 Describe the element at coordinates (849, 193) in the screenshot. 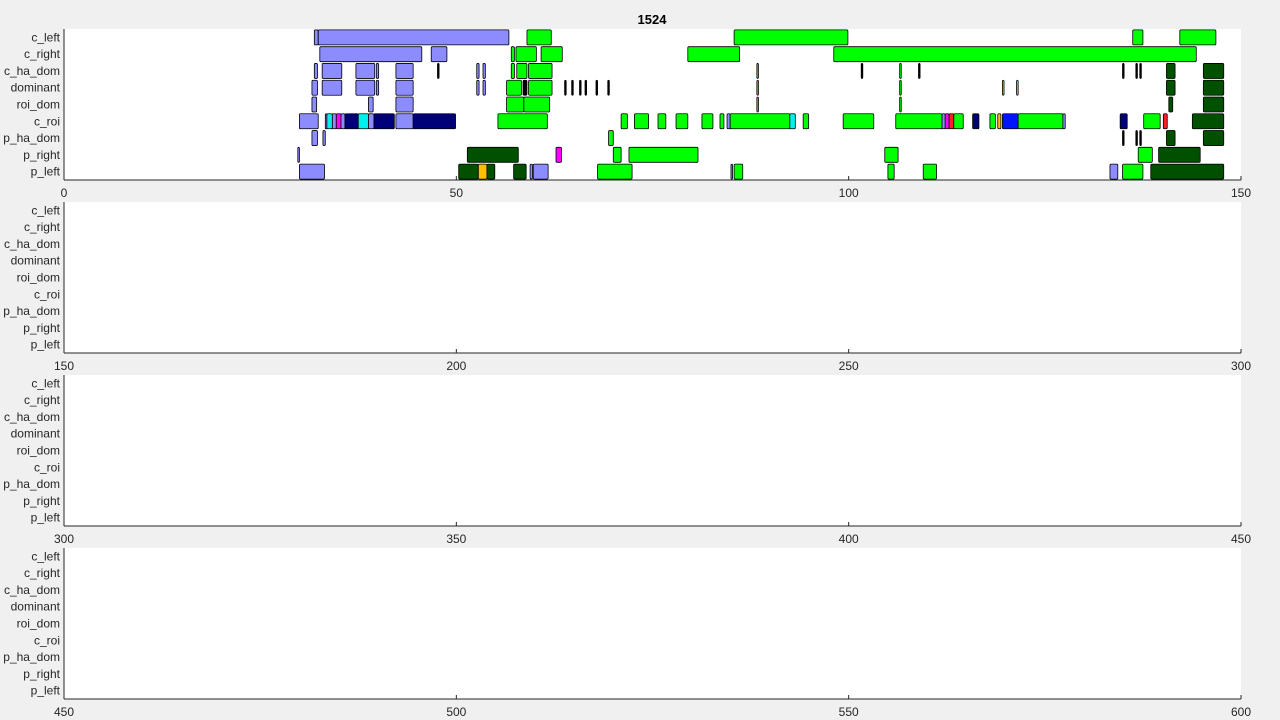

I see `x-tick-label: 100` at that location.